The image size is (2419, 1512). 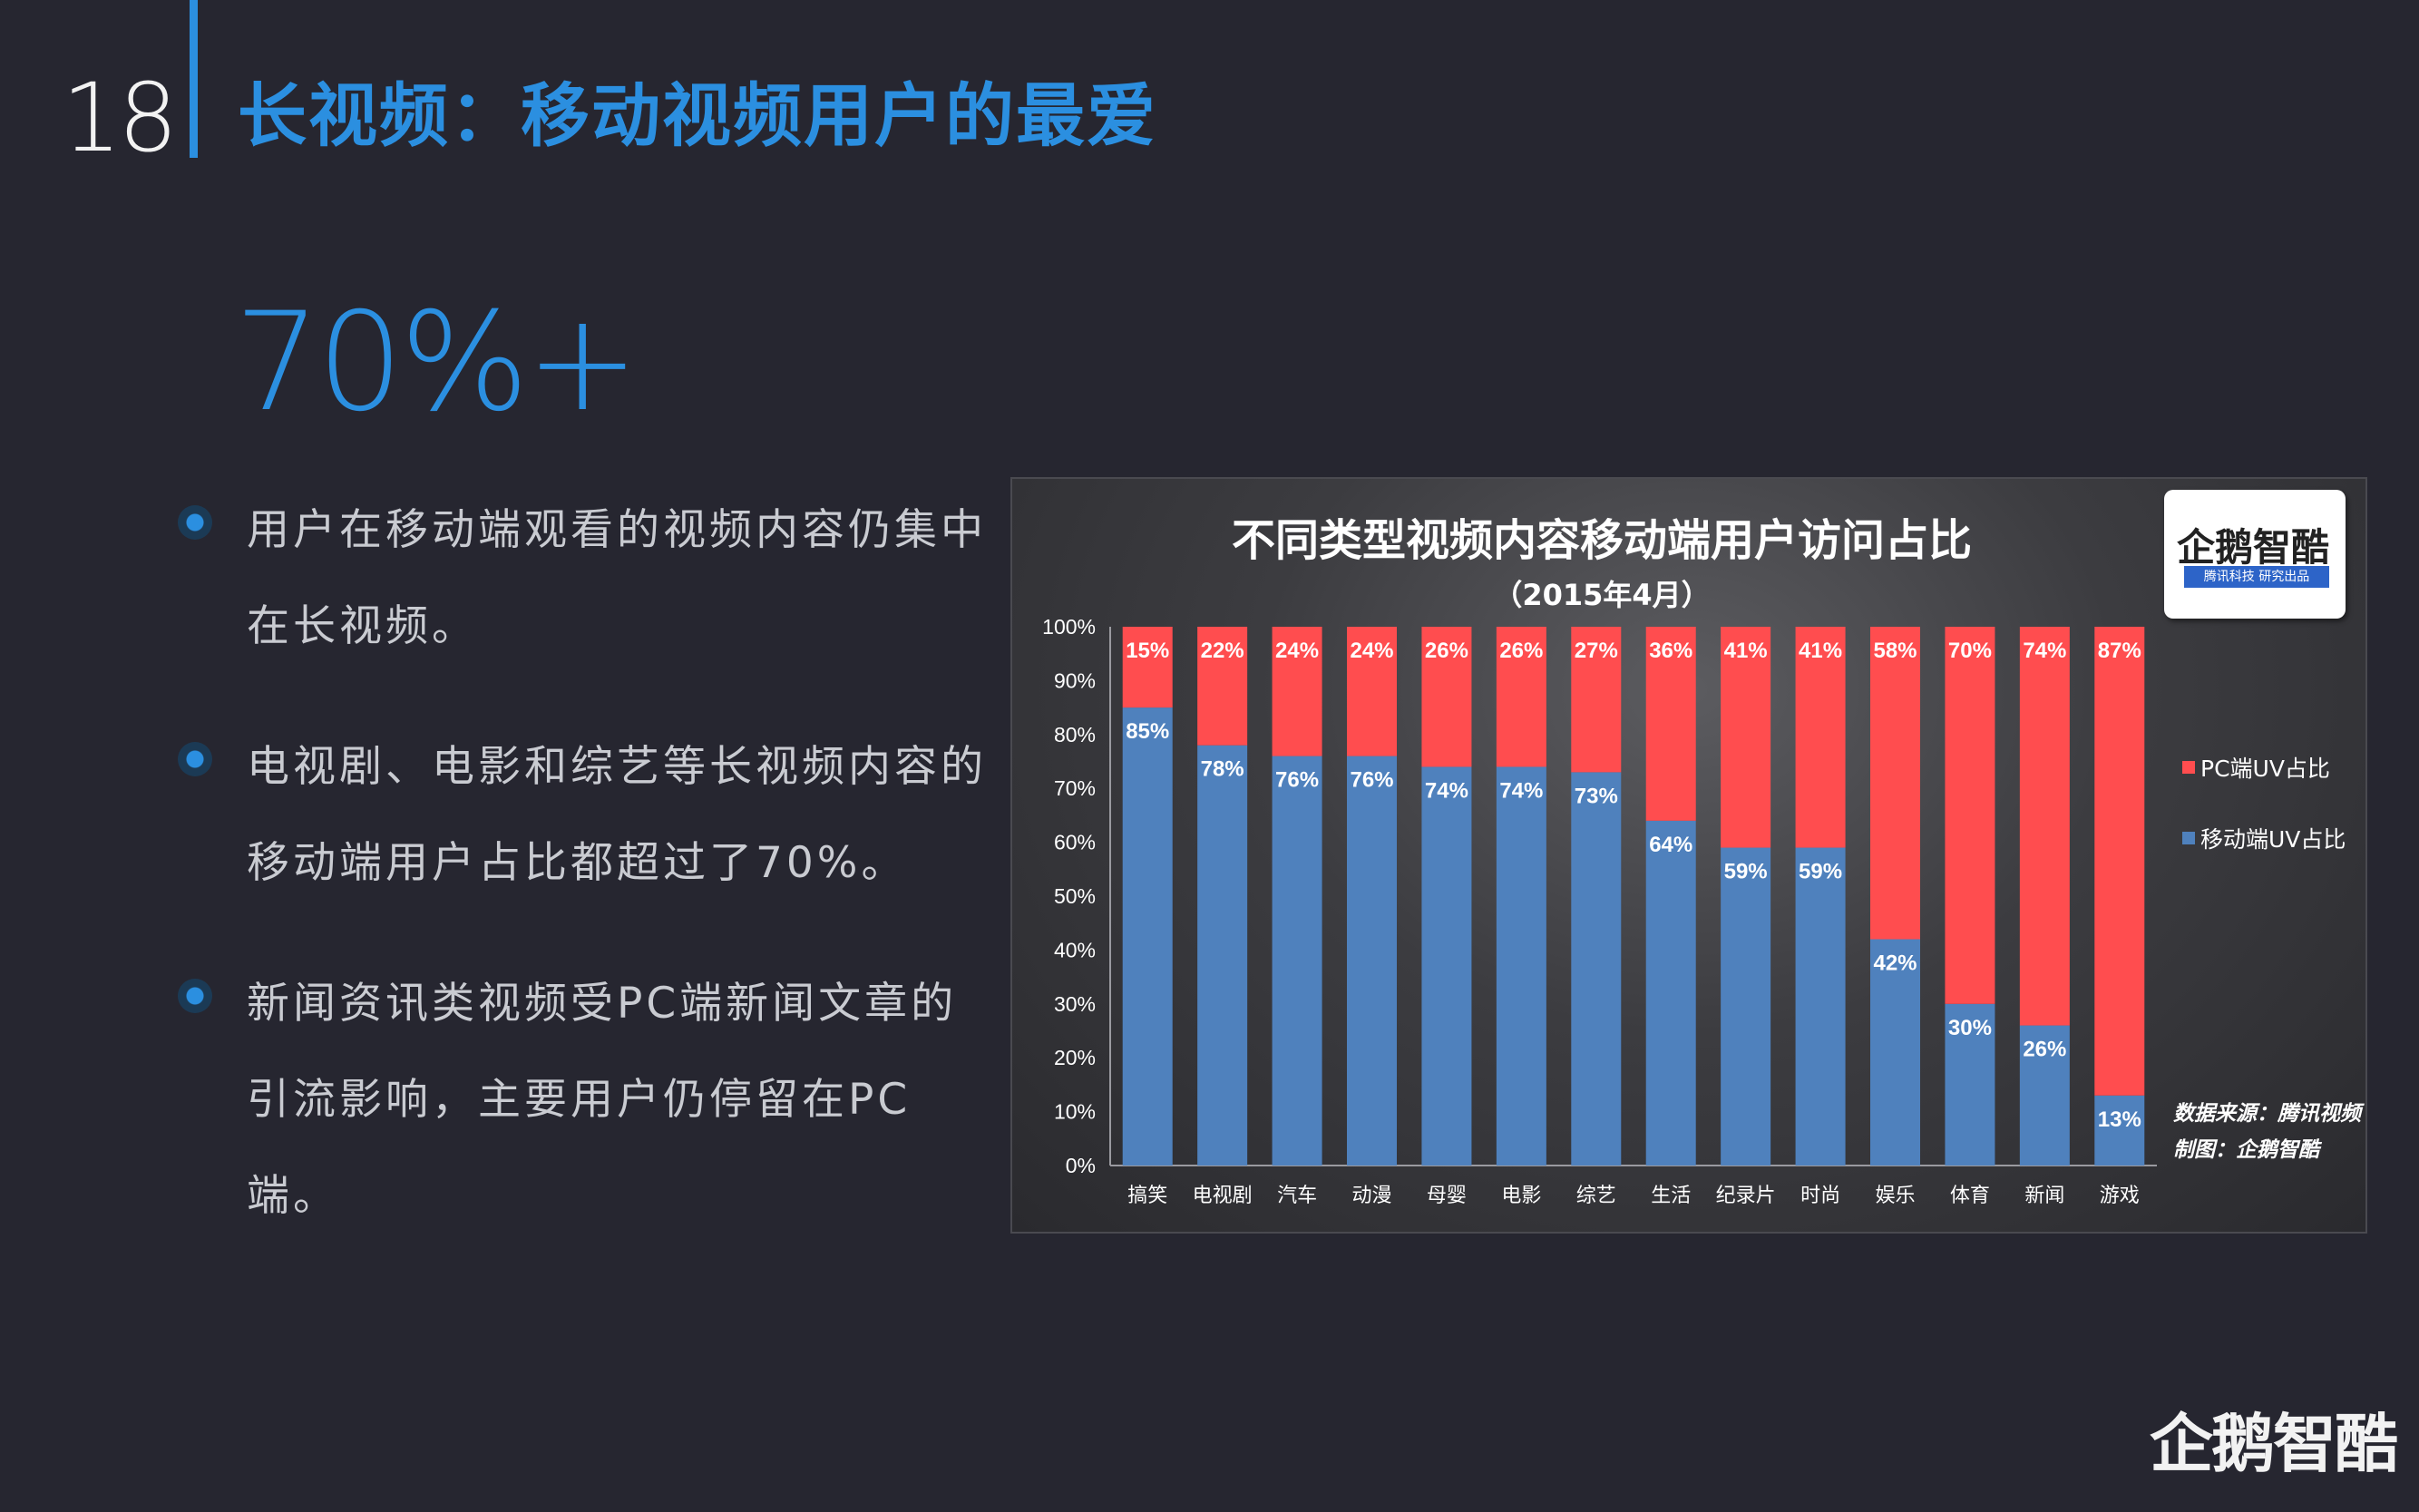 I want to click on legend-item-pc: PC端UV占比, so click(x=2264, y=767).